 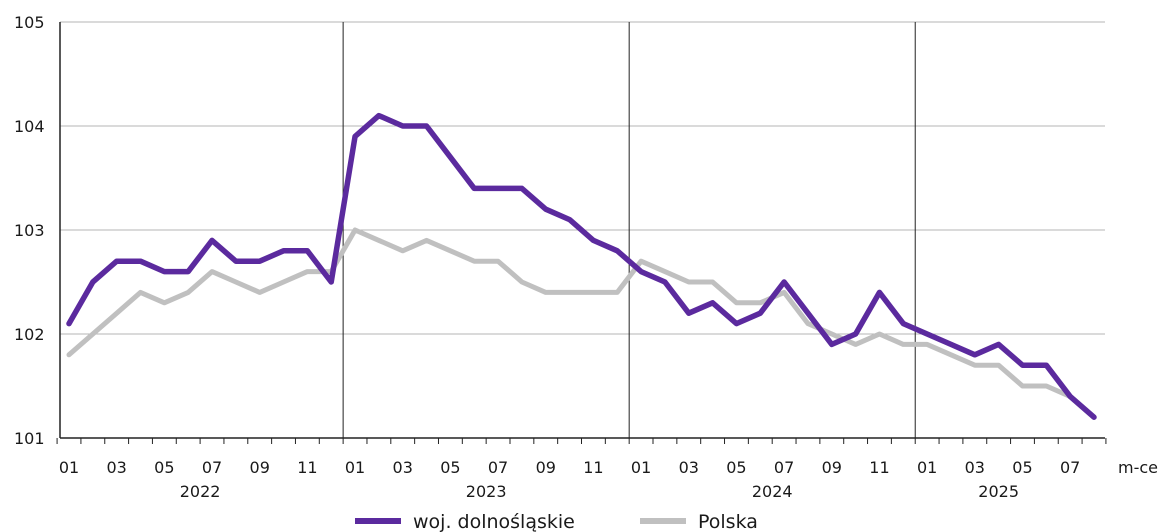 I want to click on y-tick-labels: 101 102 103 104 105, so click(x=29, y=230).